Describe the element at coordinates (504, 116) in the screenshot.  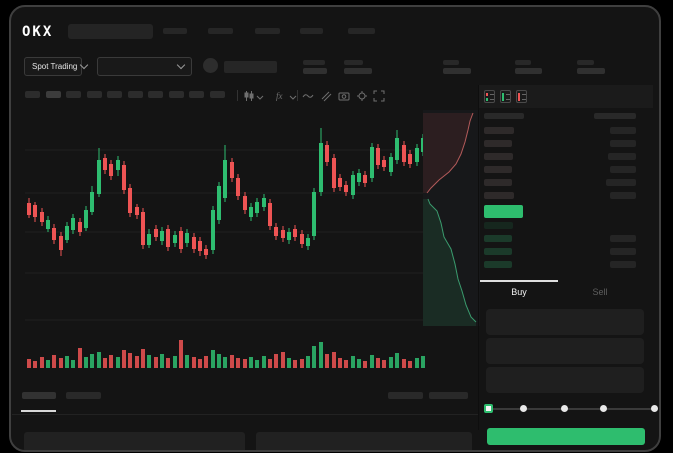
I see `orderbook-price-header` at that location.